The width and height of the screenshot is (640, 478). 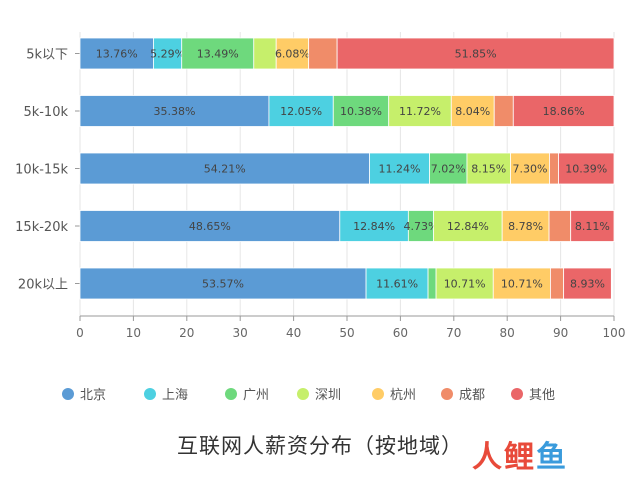 What do you see at coordinates (328, 395) in the screenshot?
I see `legend-label-3: 深圳` at bounding box center [328, 395].